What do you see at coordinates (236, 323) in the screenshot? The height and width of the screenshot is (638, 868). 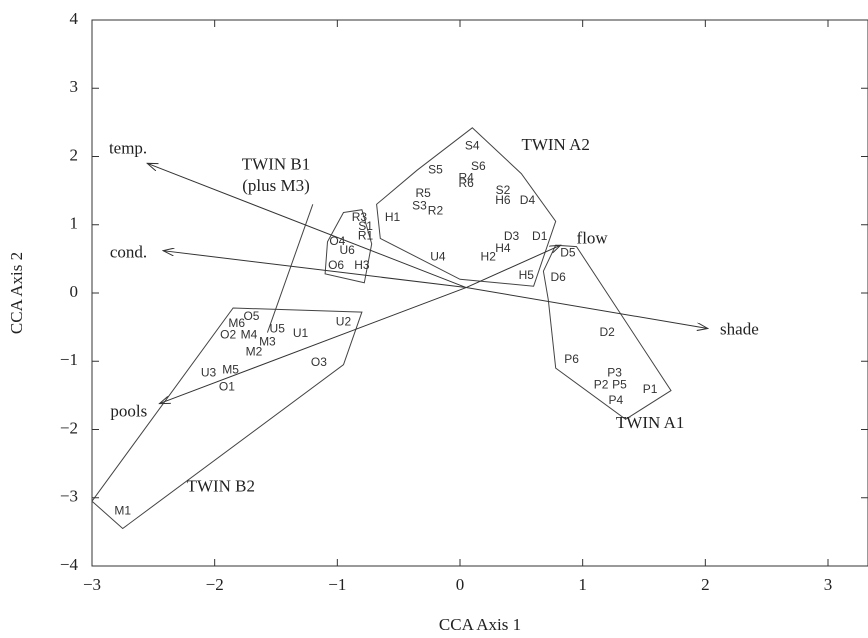 I see `site-label: M6` at bounding box center [236, 323].